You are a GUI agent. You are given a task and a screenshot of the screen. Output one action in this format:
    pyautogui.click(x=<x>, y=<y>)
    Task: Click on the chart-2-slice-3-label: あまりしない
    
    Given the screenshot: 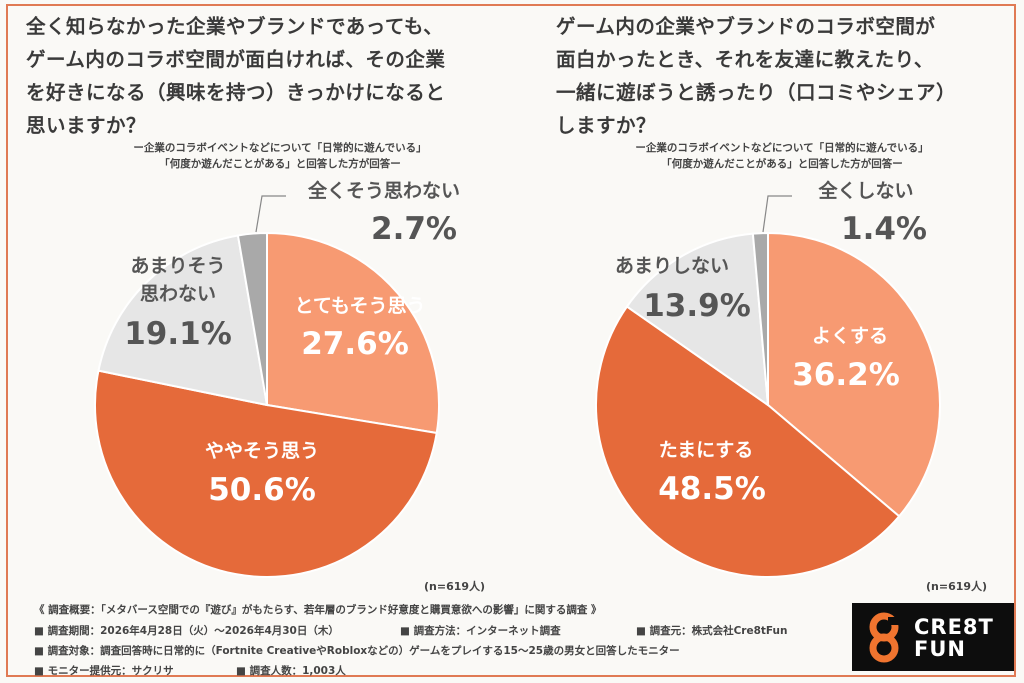 What is the action you would take?
    pyautogui.click(x=672, y=266)
    